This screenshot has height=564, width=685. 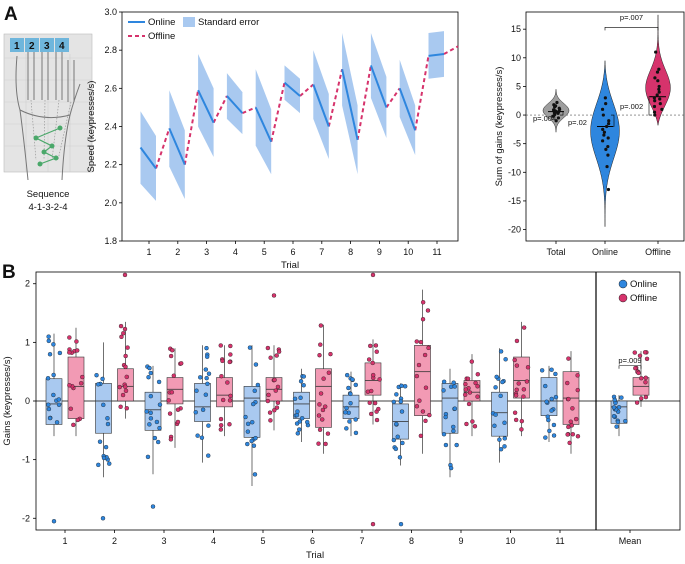 I want to click on key-2-label: 2, so click(x=32, y=46).